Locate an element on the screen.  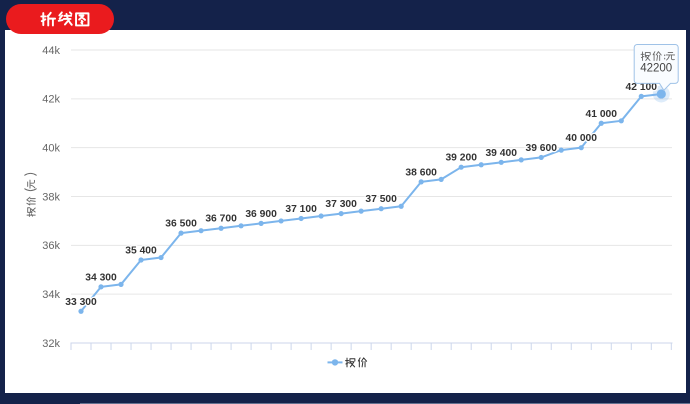
svg-text: 32k is located at coordinates (51, 344).